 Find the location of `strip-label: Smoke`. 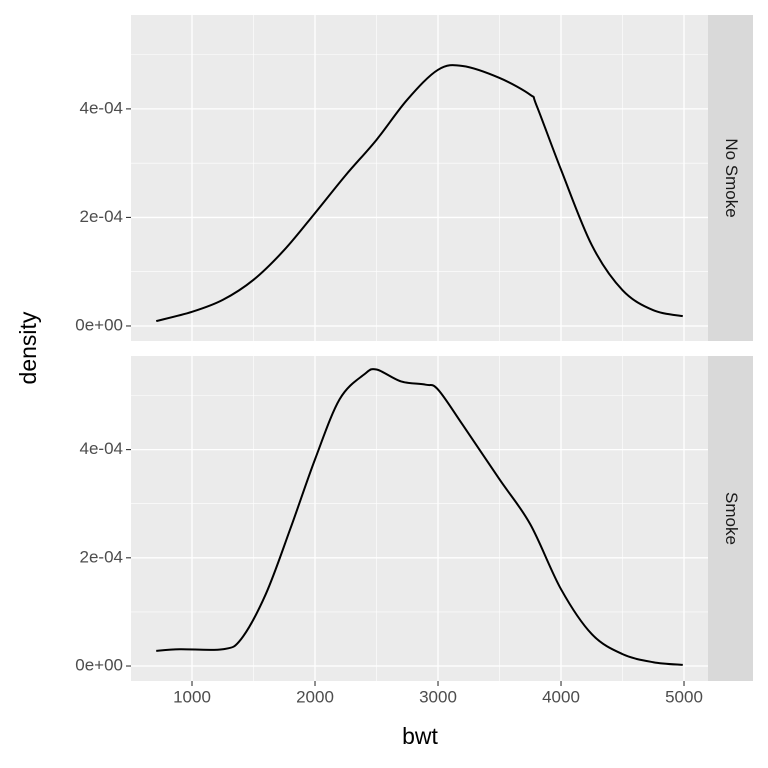

strip-label: Smoke is located at coordinates (731, 518).